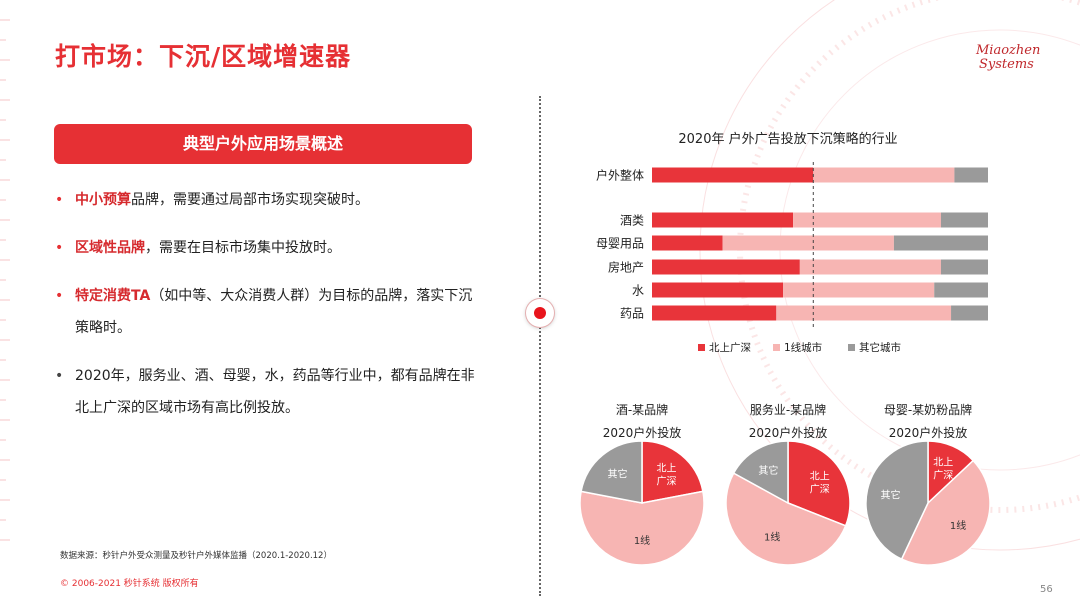  I want to click on copyright-text: © 2006-2021 秒针系统 版权所有, so click(129, 584).